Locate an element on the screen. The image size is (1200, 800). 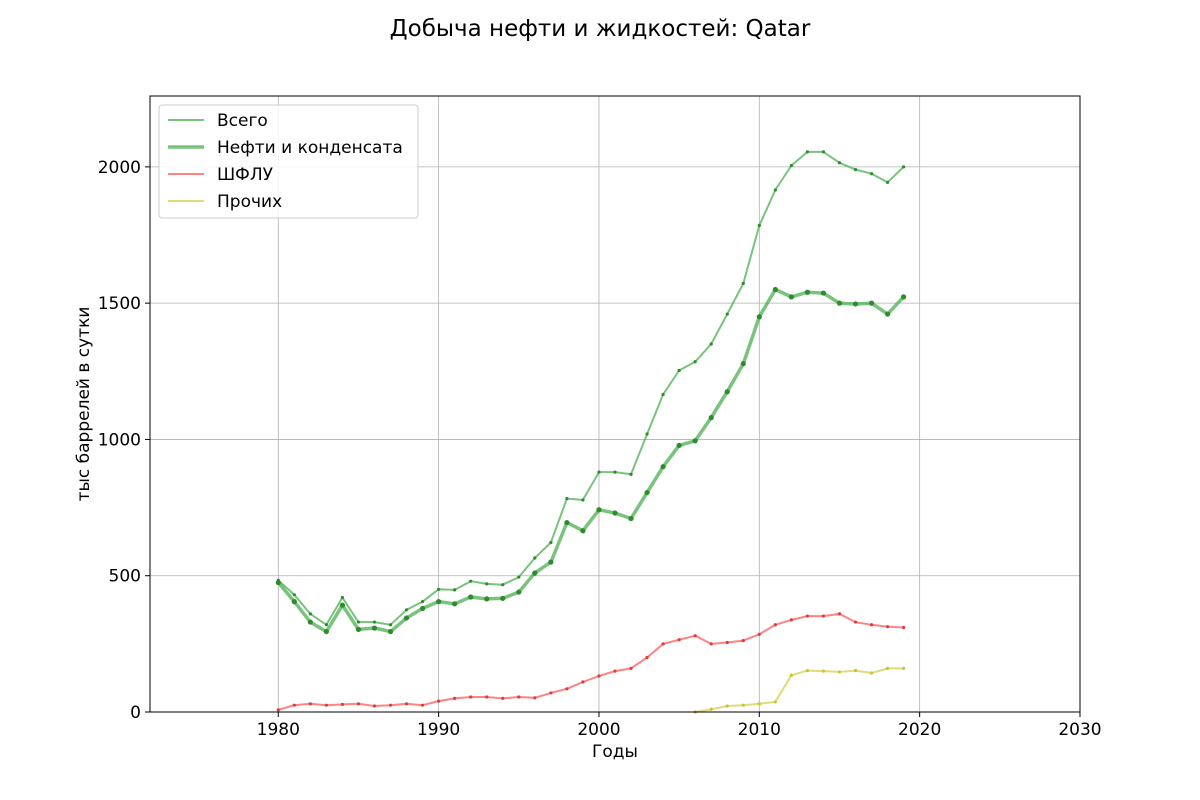
chart-title: Добыча нефти и жидкостей: Qatar is located at coordinates (600, 29).